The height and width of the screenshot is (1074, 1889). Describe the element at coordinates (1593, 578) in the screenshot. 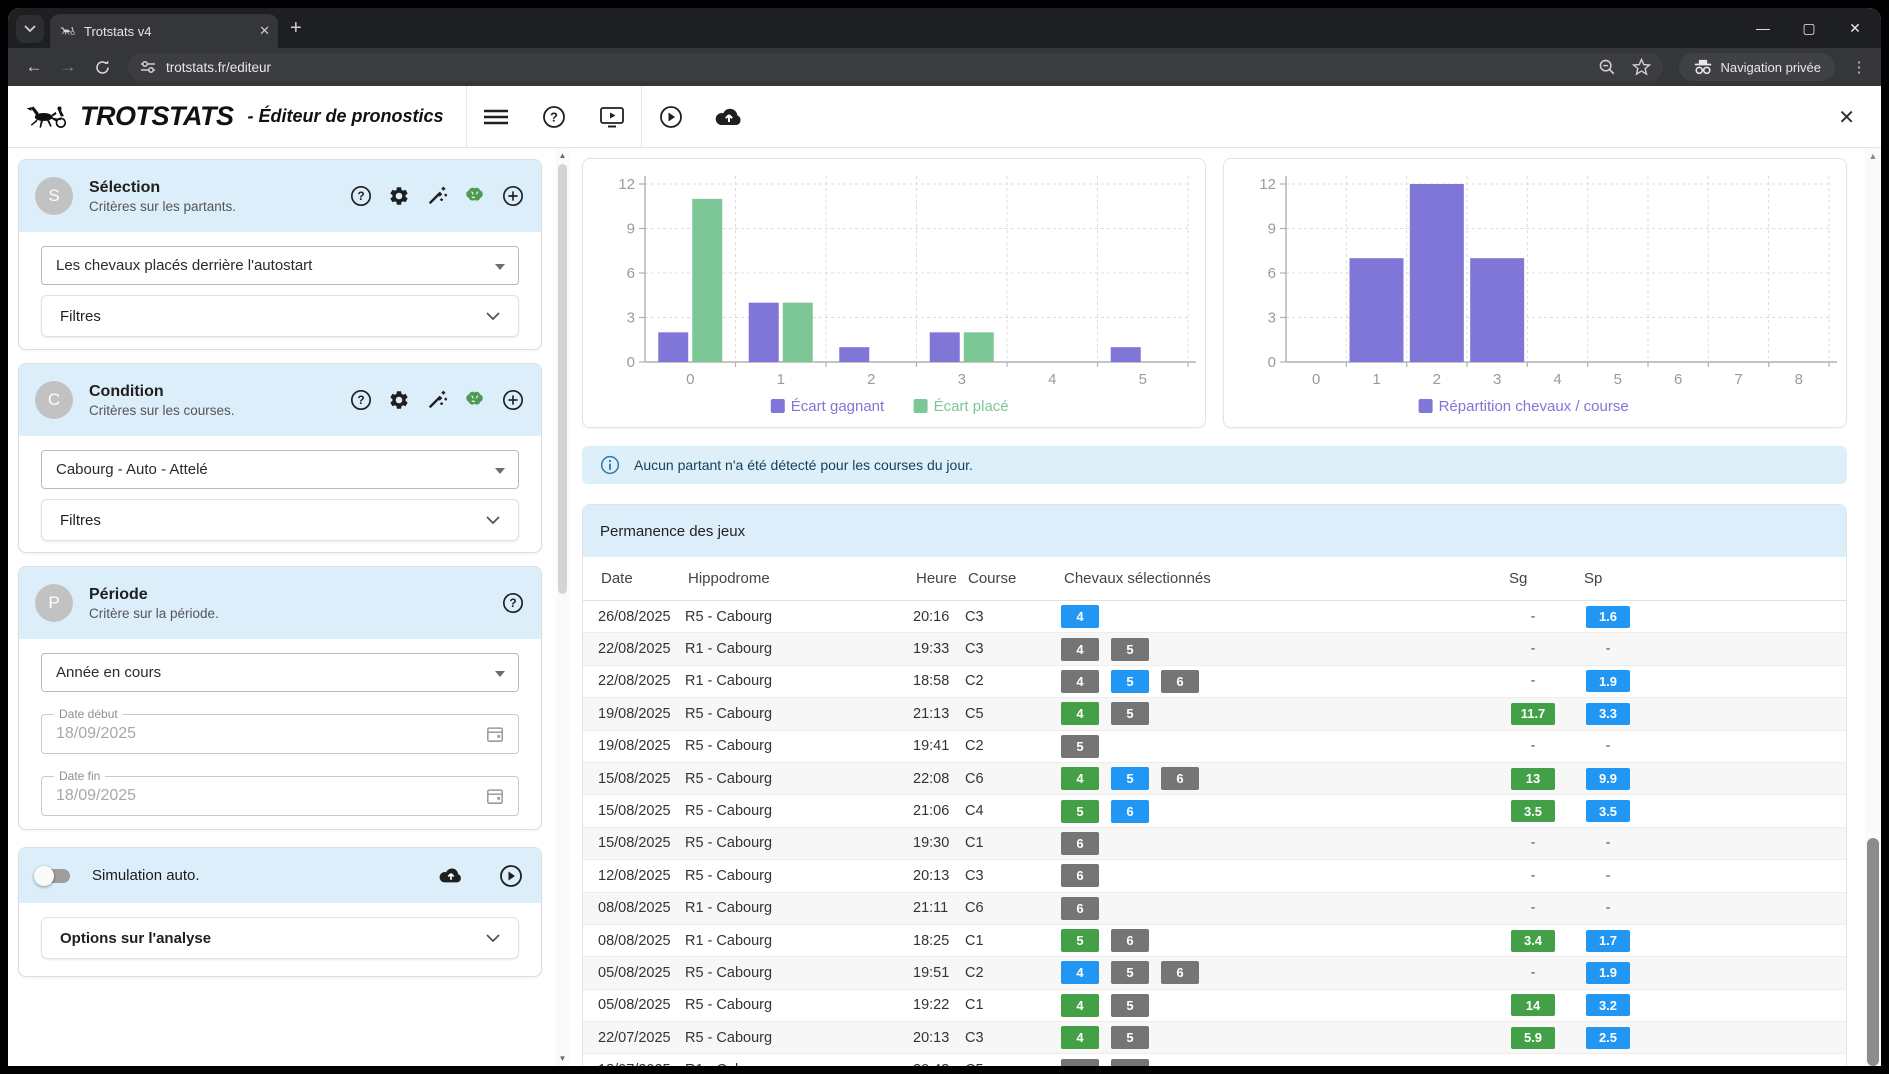

I see `column-header: Sp` at that location.